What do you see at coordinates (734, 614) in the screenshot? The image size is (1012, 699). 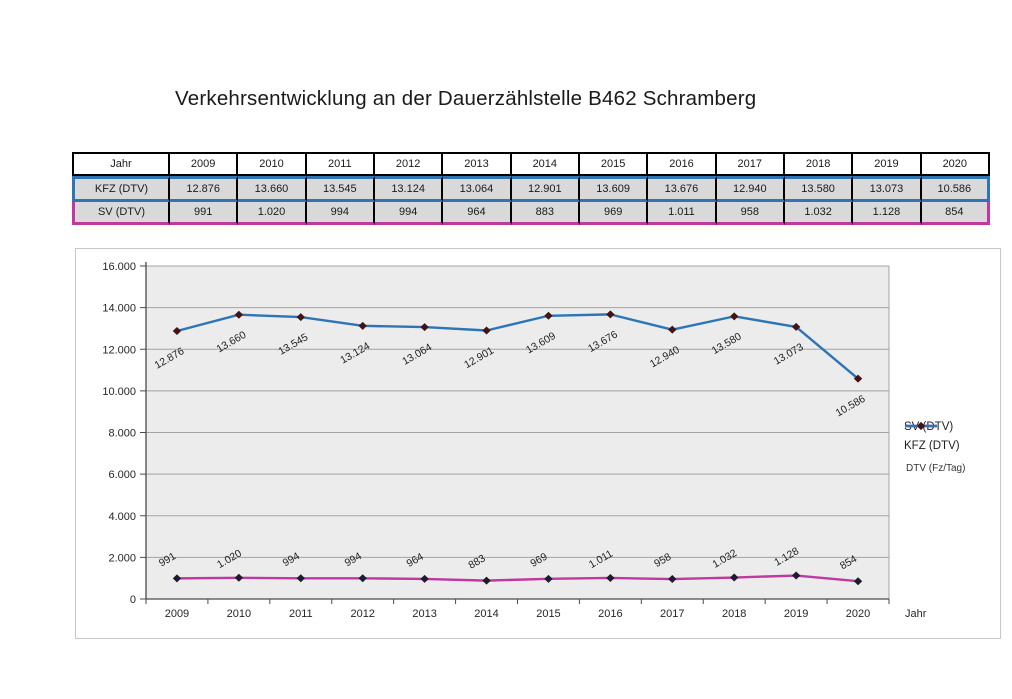 I see `x-tick-label: 2018` at bounding box center [734, 614].